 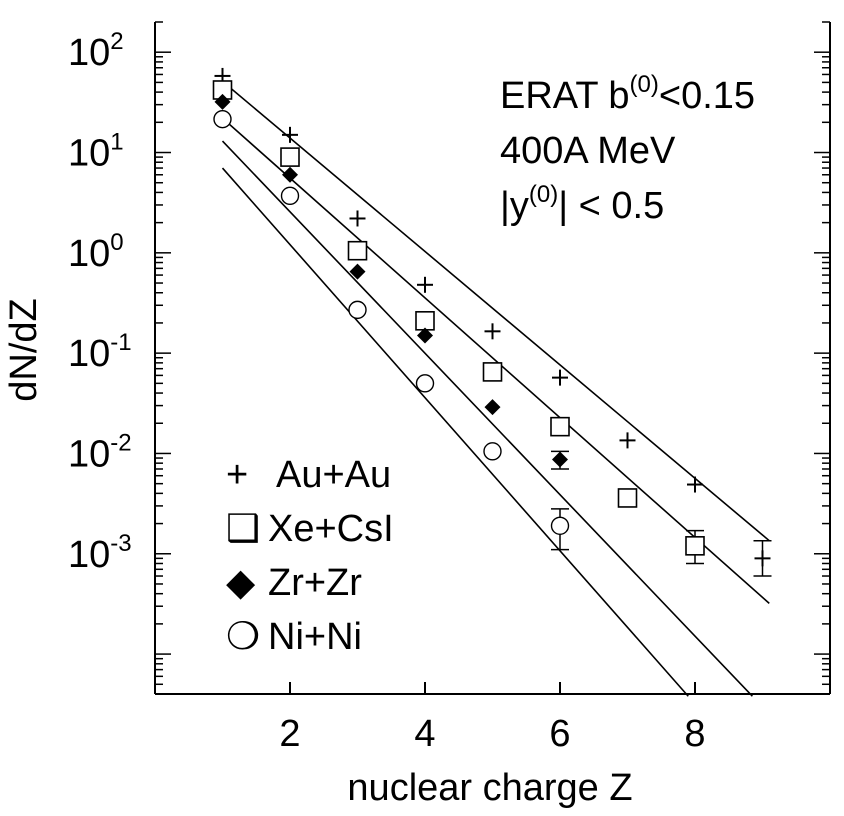 I want to click on legend-entry-xe-csi: ❑ Xe+CsI, so click(x=310, y=529).